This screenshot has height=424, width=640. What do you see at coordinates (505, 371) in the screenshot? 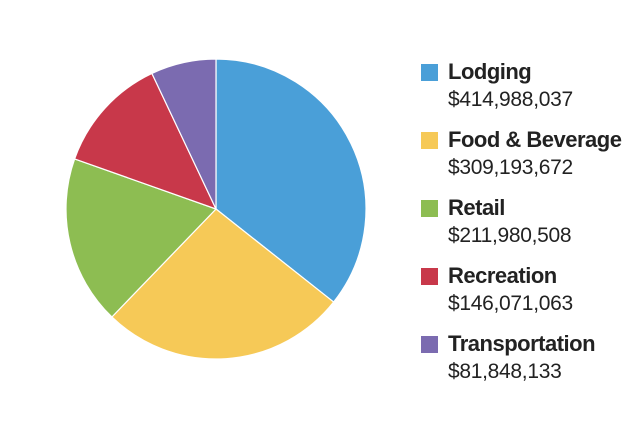
I see `legend-value-transportation: $81,848,133` at bounding box center [505, 371].